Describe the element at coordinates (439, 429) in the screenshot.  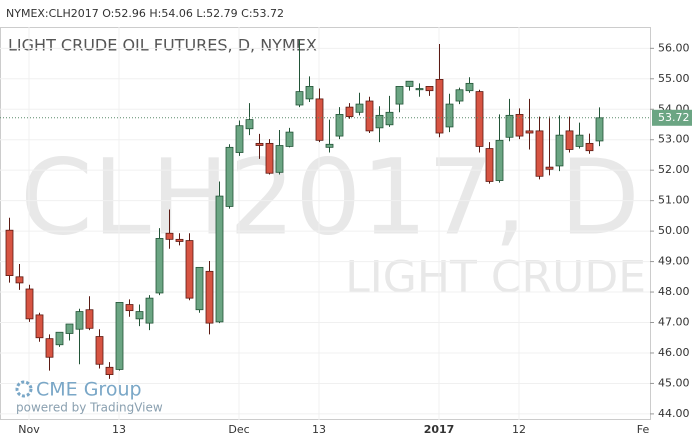
I see `x-tick-label: 2017` at that location.